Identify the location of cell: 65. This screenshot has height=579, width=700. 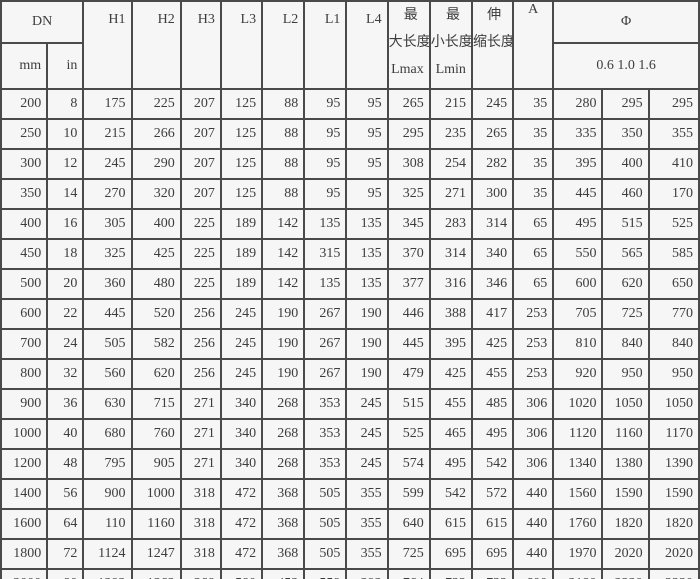
(533, 254).